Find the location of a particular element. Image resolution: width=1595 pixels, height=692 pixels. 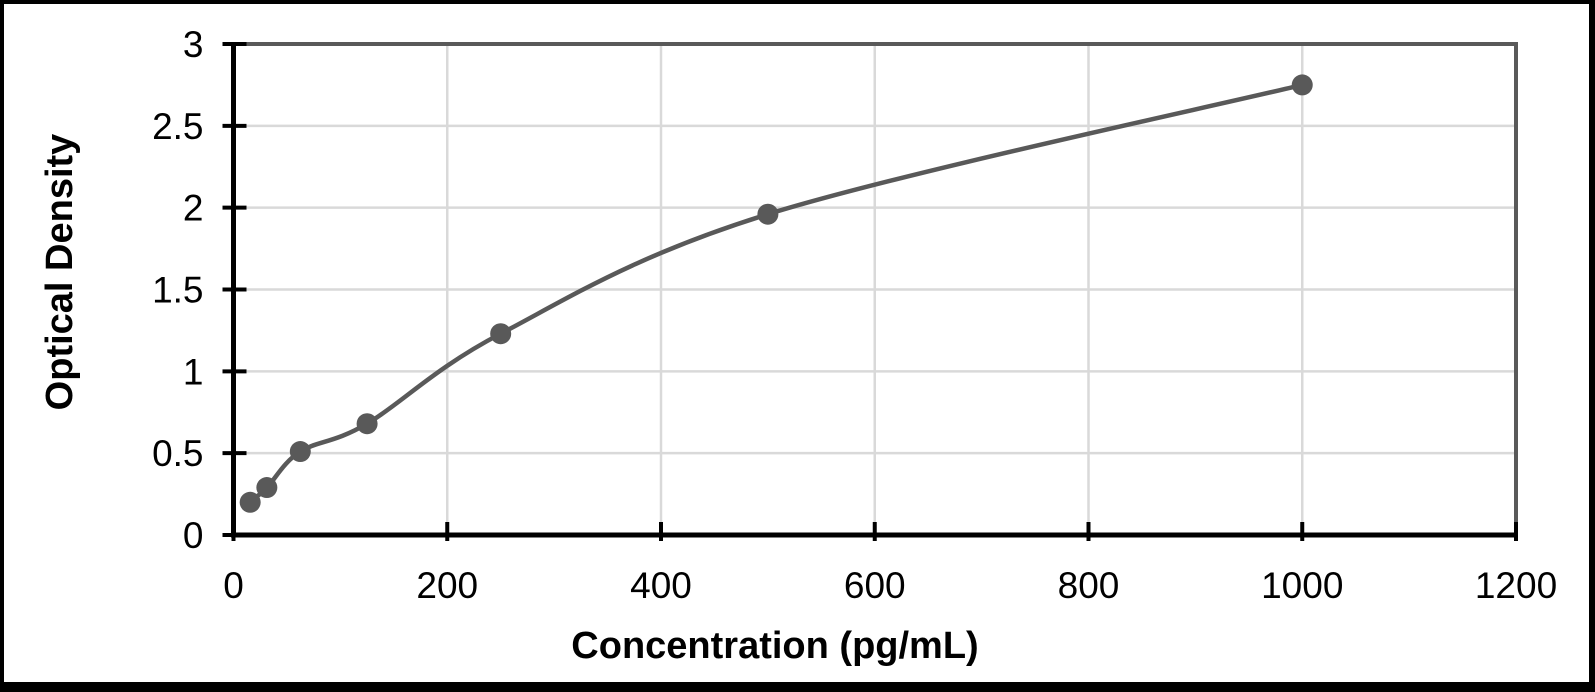

y-tick-label: 1 is located at coordinates (193, 371).